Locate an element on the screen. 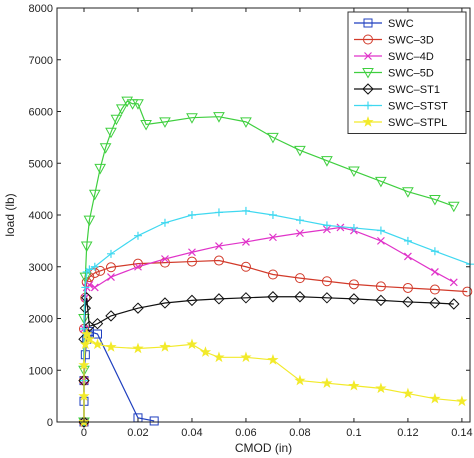 The width and height of the screenshot is (474, 458). x-tick-label: 0.06 is located at coordinates (245, 433).